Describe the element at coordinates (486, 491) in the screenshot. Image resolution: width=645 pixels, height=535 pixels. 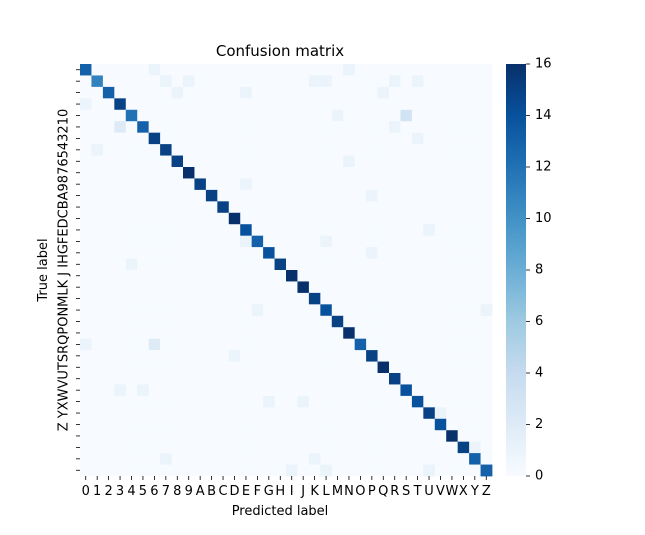
I see `x-tick-label: Z` at that location.